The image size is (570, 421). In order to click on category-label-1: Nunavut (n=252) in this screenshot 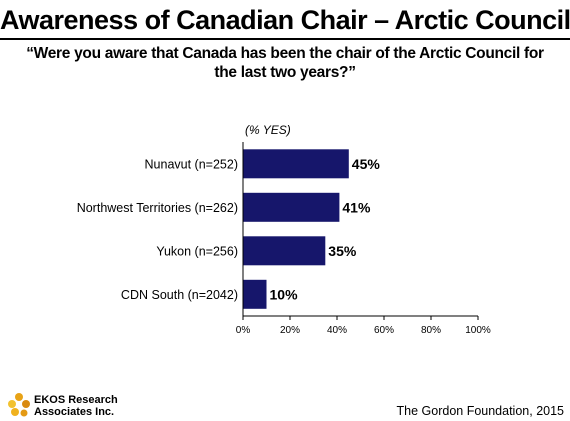, I will do `click(191, 164)`.